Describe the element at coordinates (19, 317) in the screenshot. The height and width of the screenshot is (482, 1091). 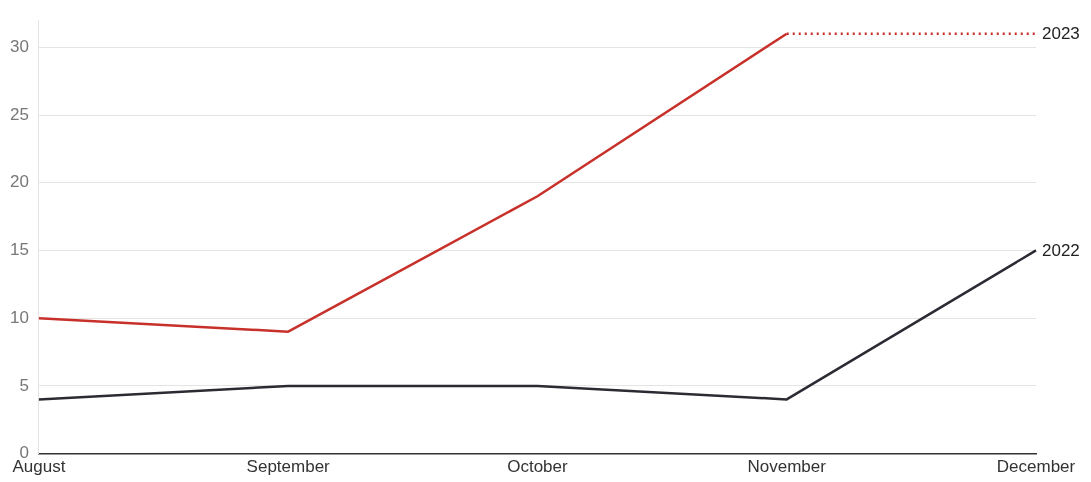
I see `y-tick-label: 10` at that location.